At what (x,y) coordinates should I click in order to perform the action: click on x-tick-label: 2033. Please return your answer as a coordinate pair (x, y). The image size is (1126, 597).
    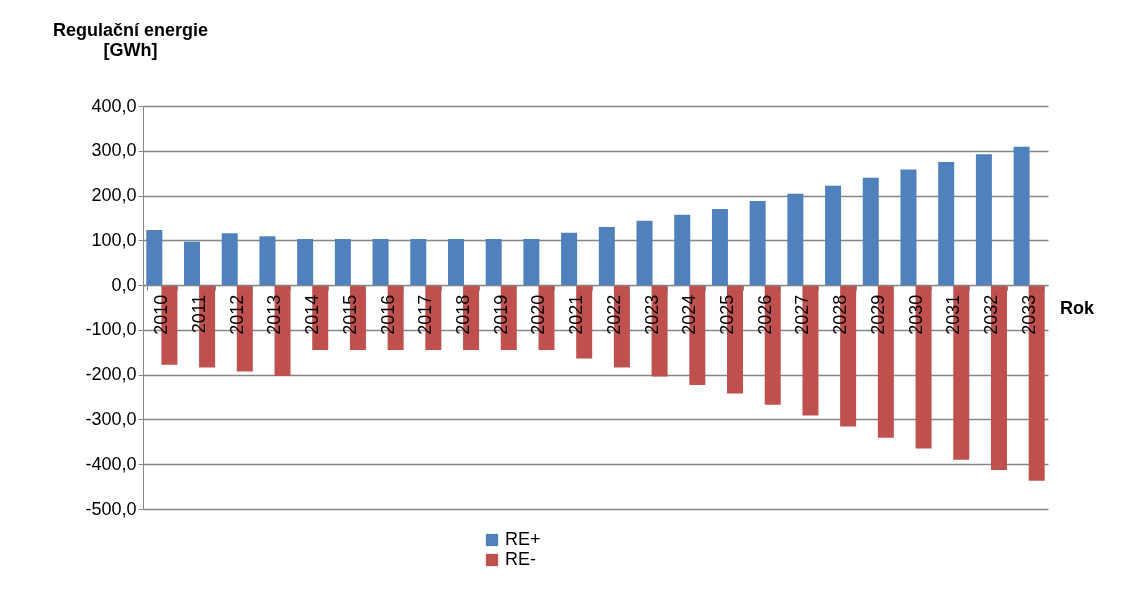
    Looking at the image, I should click on (1028, 314).